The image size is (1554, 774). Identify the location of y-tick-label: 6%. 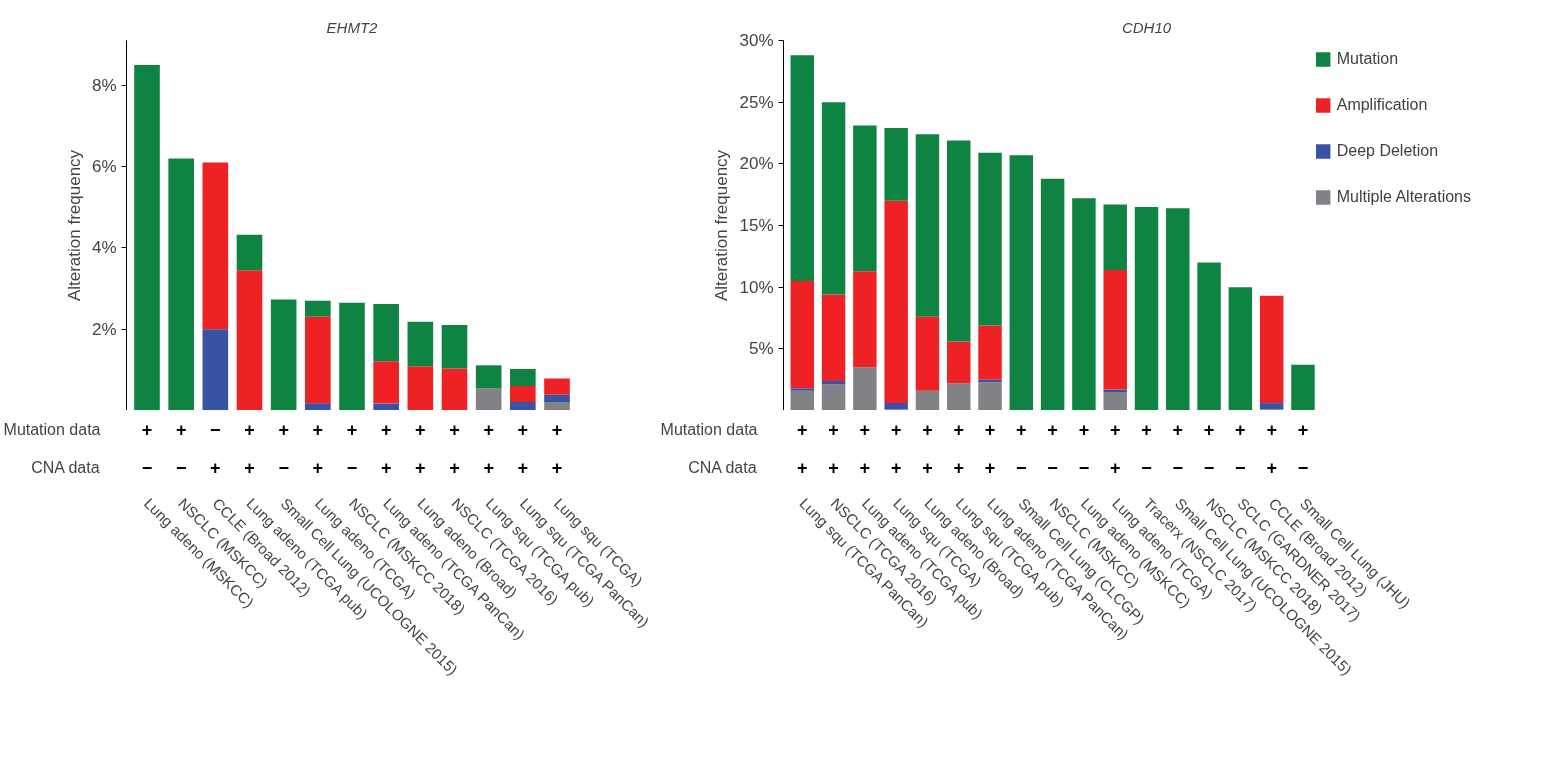
(104, 167).